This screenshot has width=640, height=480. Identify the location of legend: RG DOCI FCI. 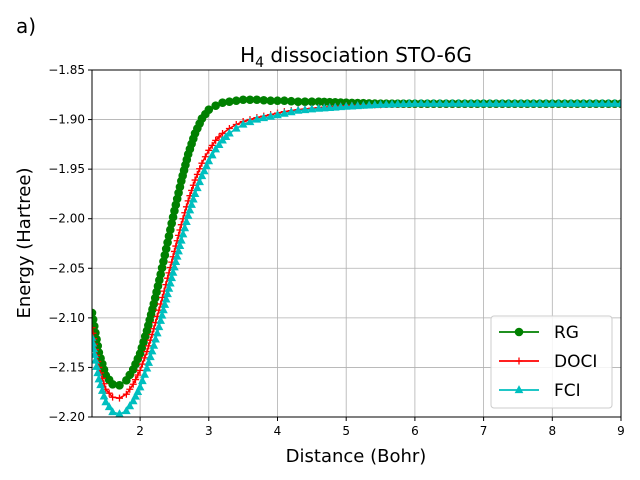
(551, 362).